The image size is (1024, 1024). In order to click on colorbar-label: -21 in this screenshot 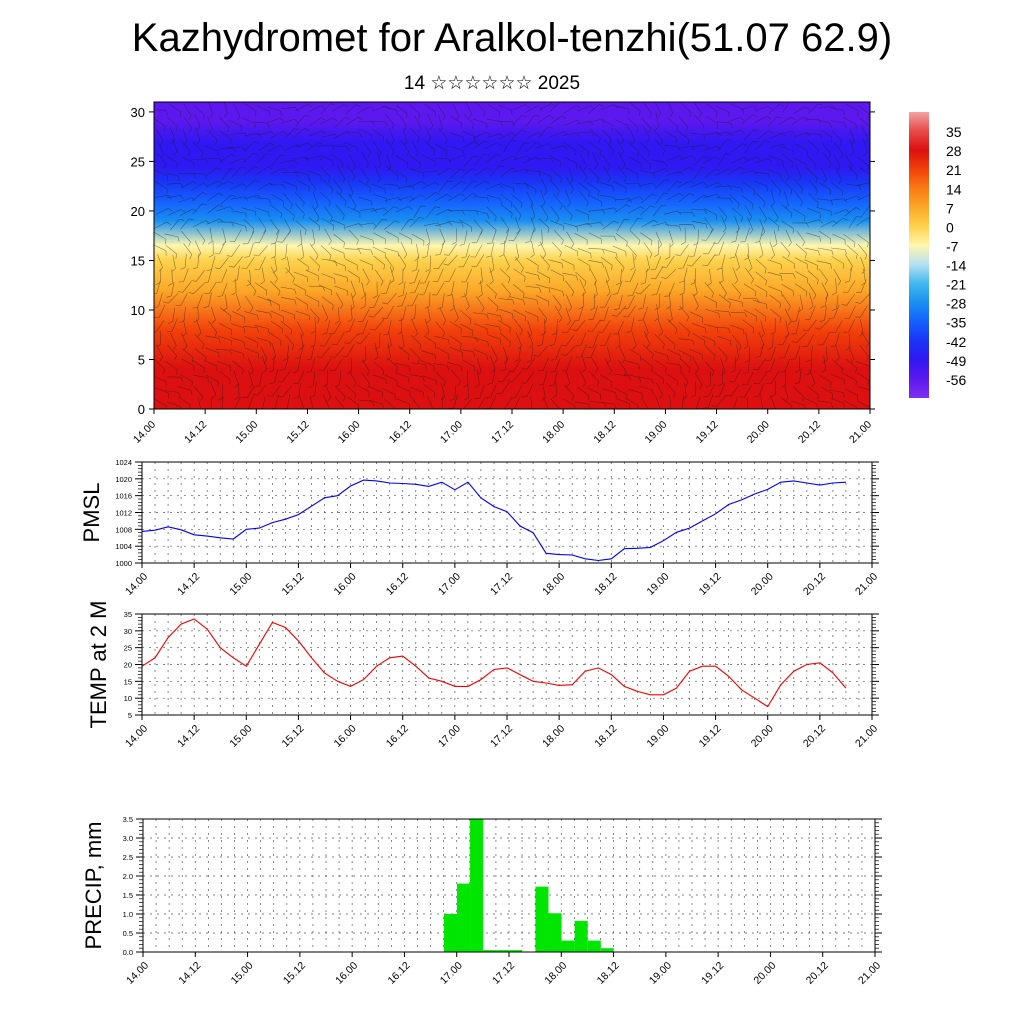, I will do `click(956, 285)`.